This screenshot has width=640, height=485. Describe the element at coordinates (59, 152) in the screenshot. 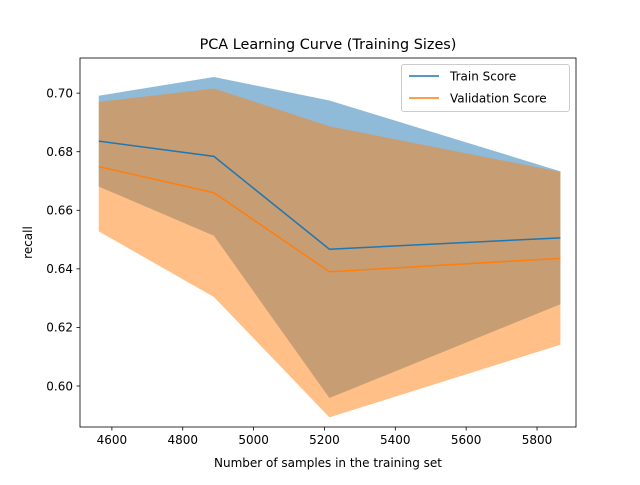

I see `y-tick-label: 0.68` at that location.